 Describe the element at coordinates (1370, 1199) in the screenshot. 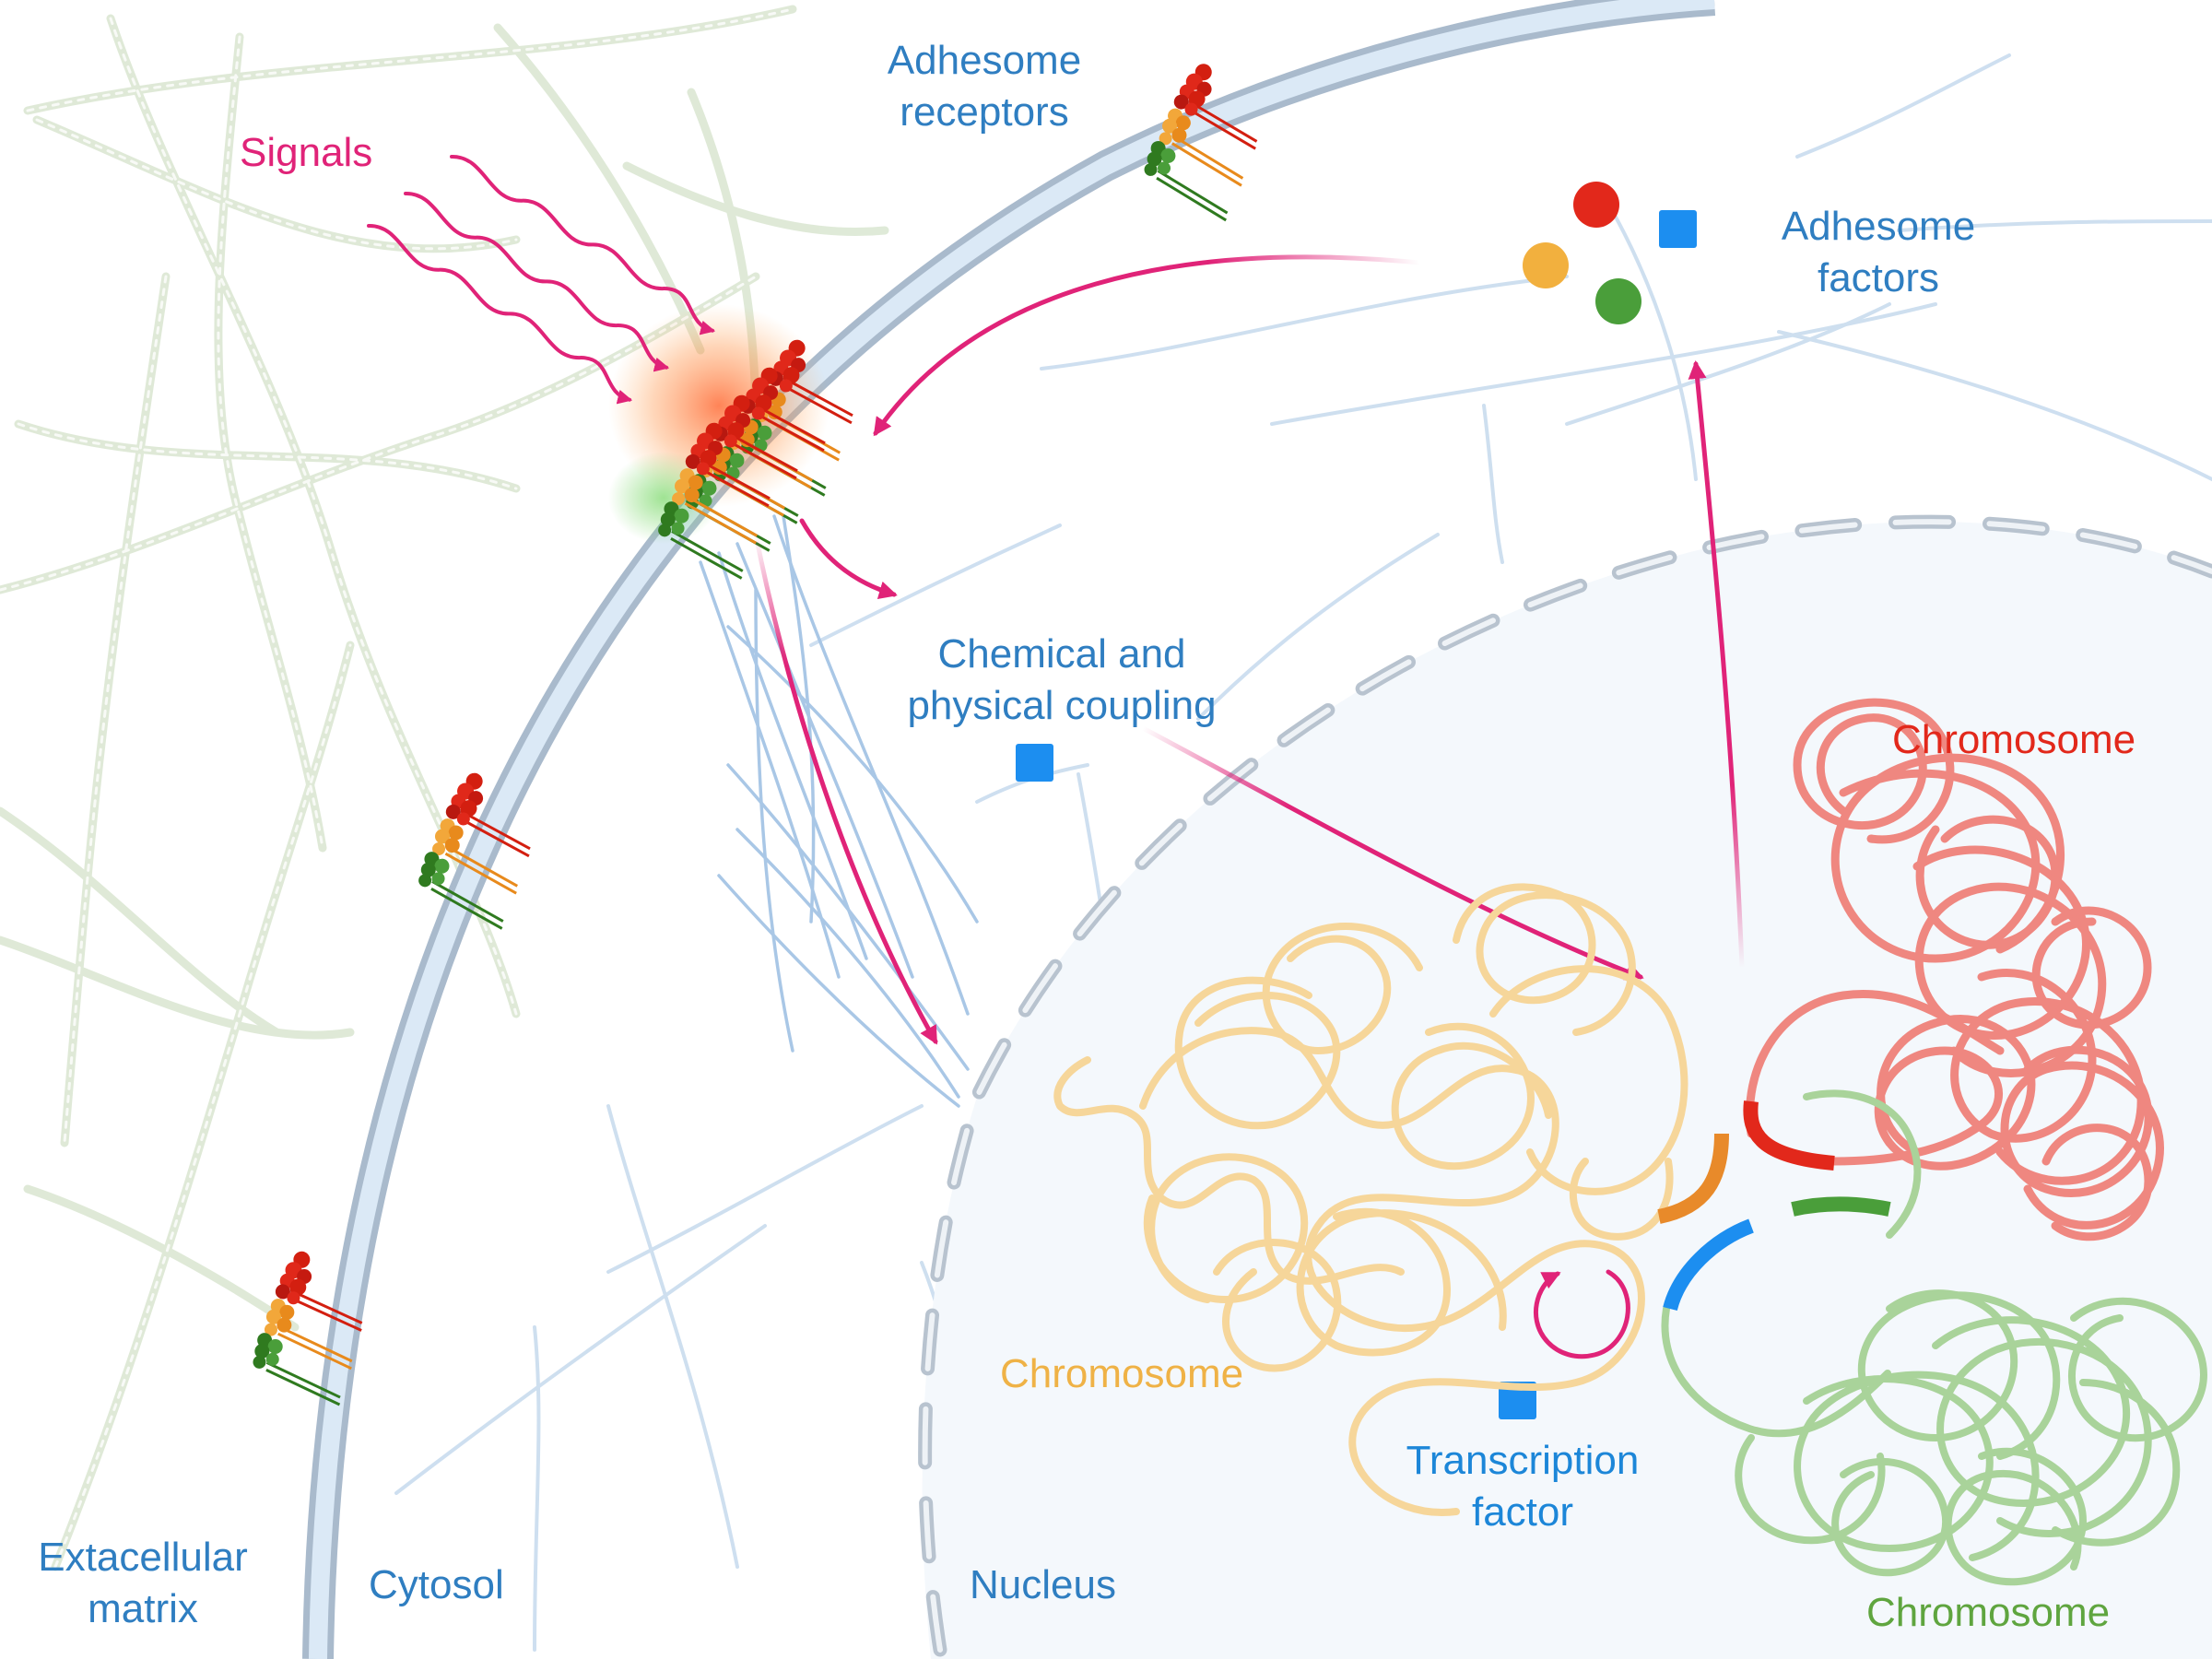

I see `chromosome-orange` at that location.